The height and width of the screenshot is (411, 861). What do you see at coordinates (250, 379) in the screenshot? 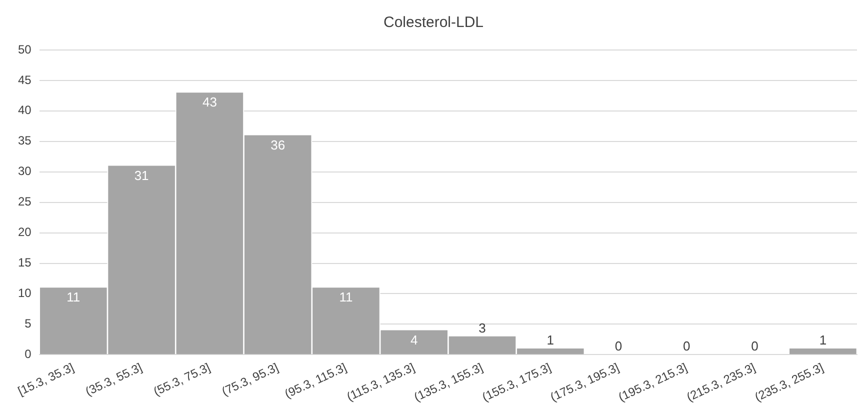
I see `x-tick-label: (75.3, 95.3]` at bounding box center [250, 379].